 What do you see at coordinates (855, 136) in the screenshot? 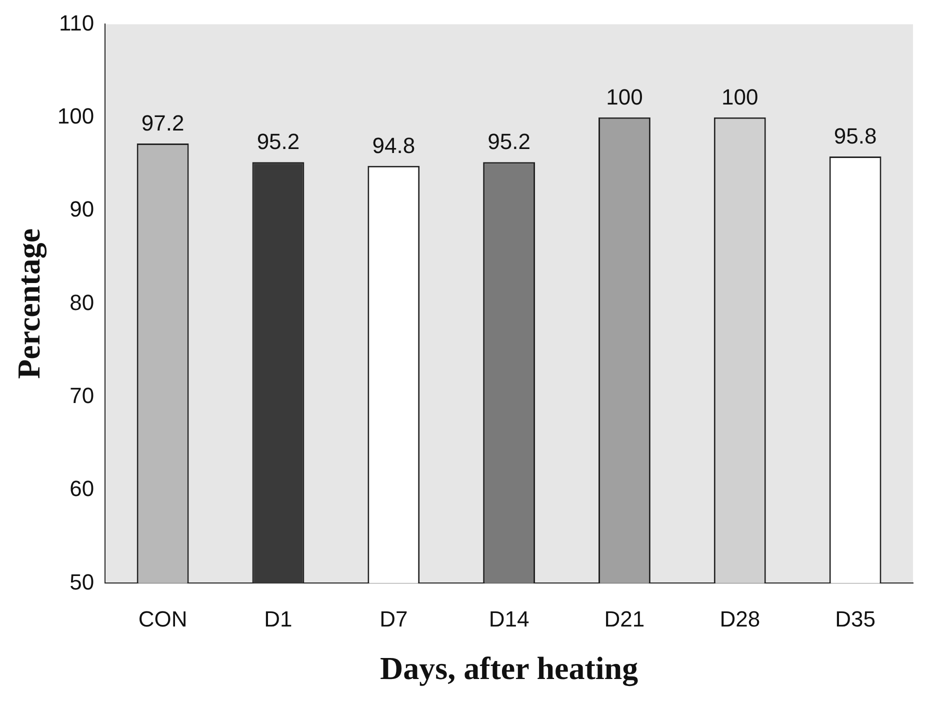
I see `data-label: 95.8` at bounding box center [855, 136].